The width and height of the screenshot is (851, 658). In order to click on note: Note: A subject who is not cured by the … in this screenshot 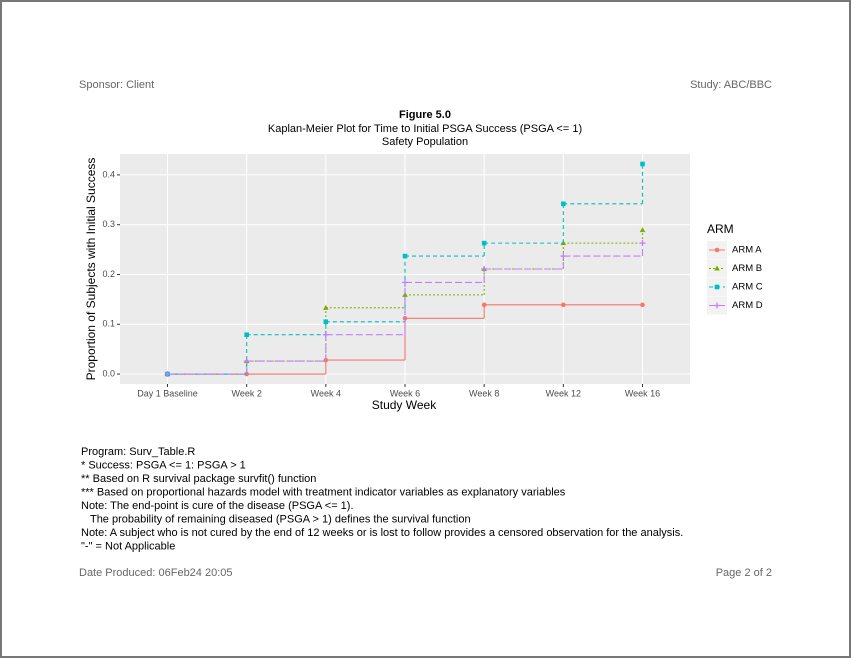, I will do `click(382, 533)`.